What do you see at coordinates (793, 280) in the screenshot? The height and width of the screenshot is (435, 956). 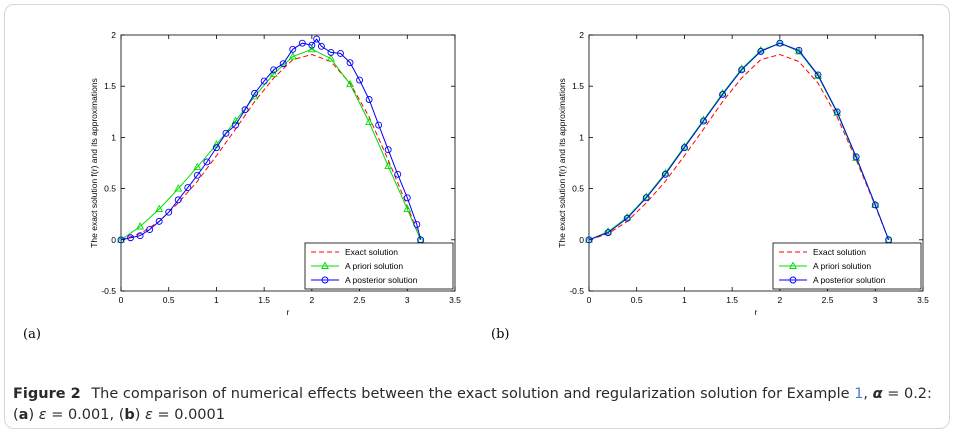 I see `legend-marker-posterior` at bounding box center [793, 280].